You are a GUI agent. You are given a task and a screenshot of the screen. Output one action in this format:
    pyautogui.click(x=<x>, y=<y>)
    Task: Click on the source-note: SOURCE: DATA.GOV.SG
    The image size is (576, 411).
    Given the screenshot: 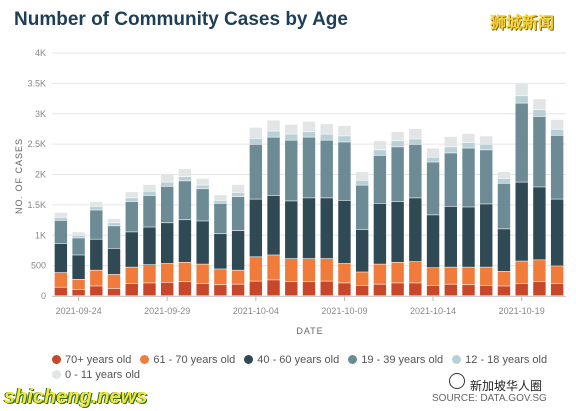 What is the action you would take?
    pyautogui.click(x=489, y=398)
    